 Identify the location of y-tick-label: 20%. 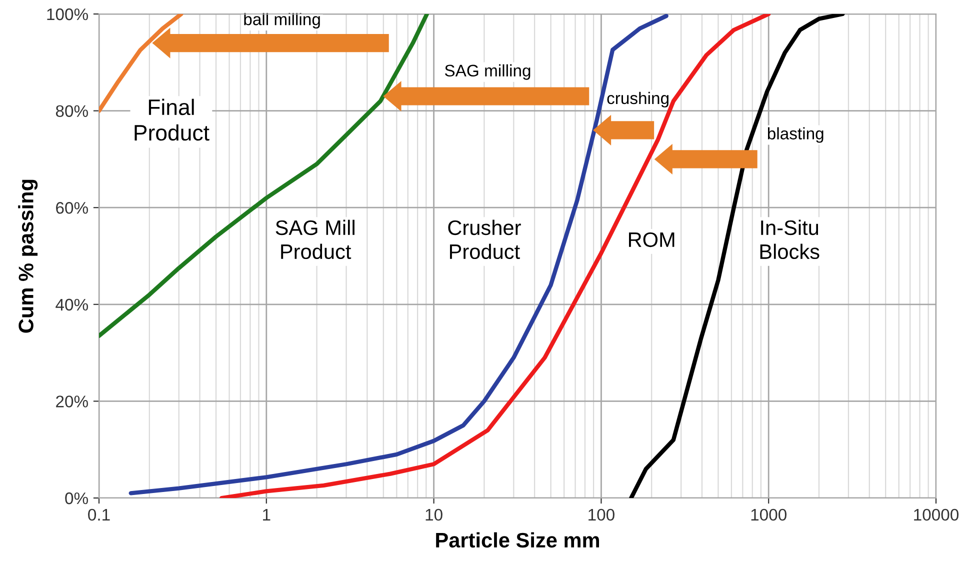
(72, 402).